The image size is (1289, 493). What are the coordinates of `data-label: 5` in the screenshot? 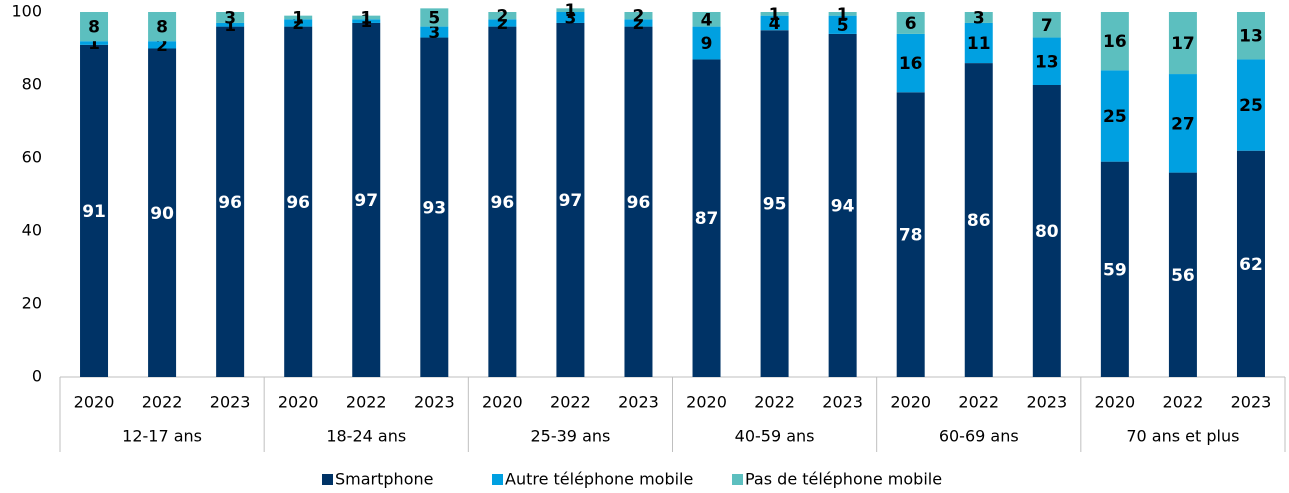 It's located at (843, 26).